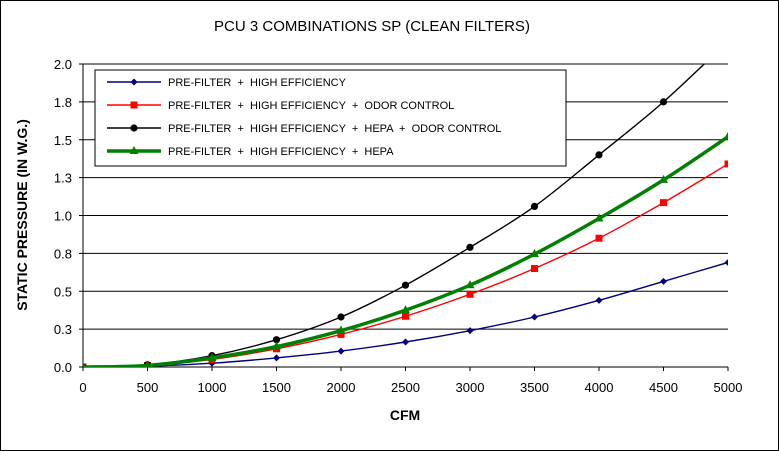 This screenshot has width=779, height=451. What do you see at coordinates (63, 64) in the screenshot?
I see `y-tick-label: 2.0` at bounding box center [63, 64].